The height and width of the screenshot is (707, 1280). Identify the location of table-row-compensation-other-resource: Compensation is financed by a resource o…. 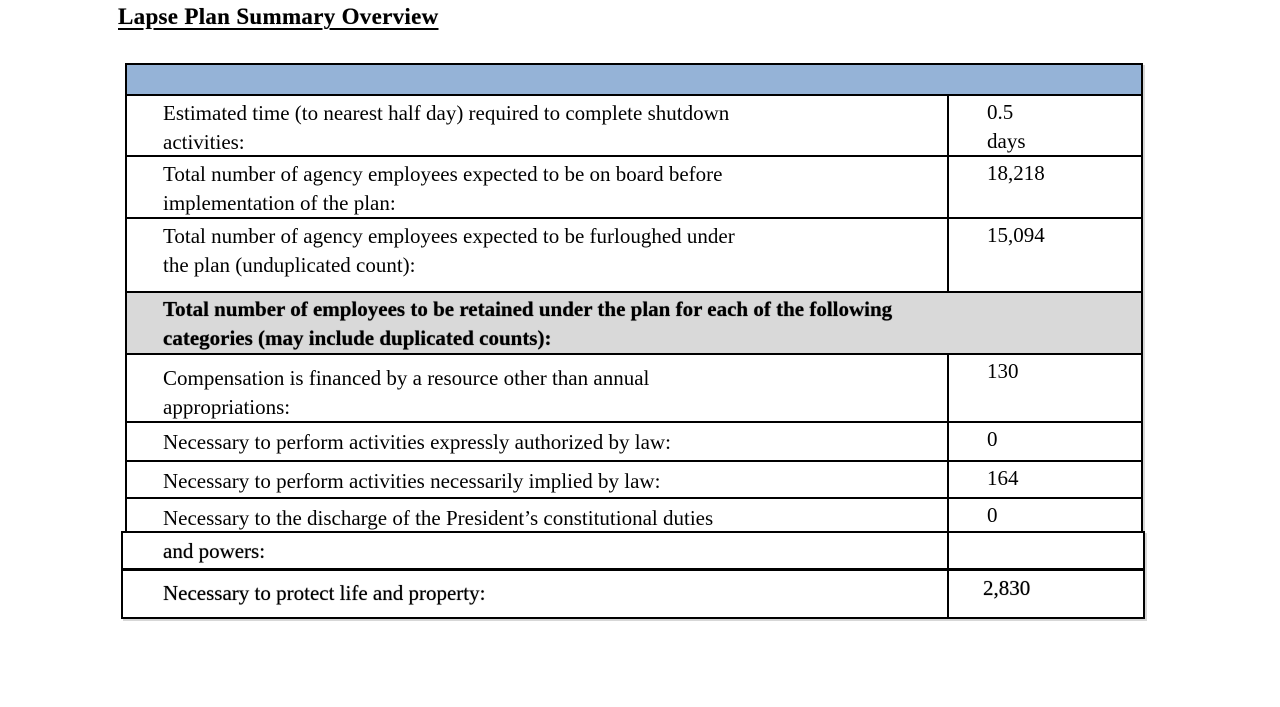
(634, 389).